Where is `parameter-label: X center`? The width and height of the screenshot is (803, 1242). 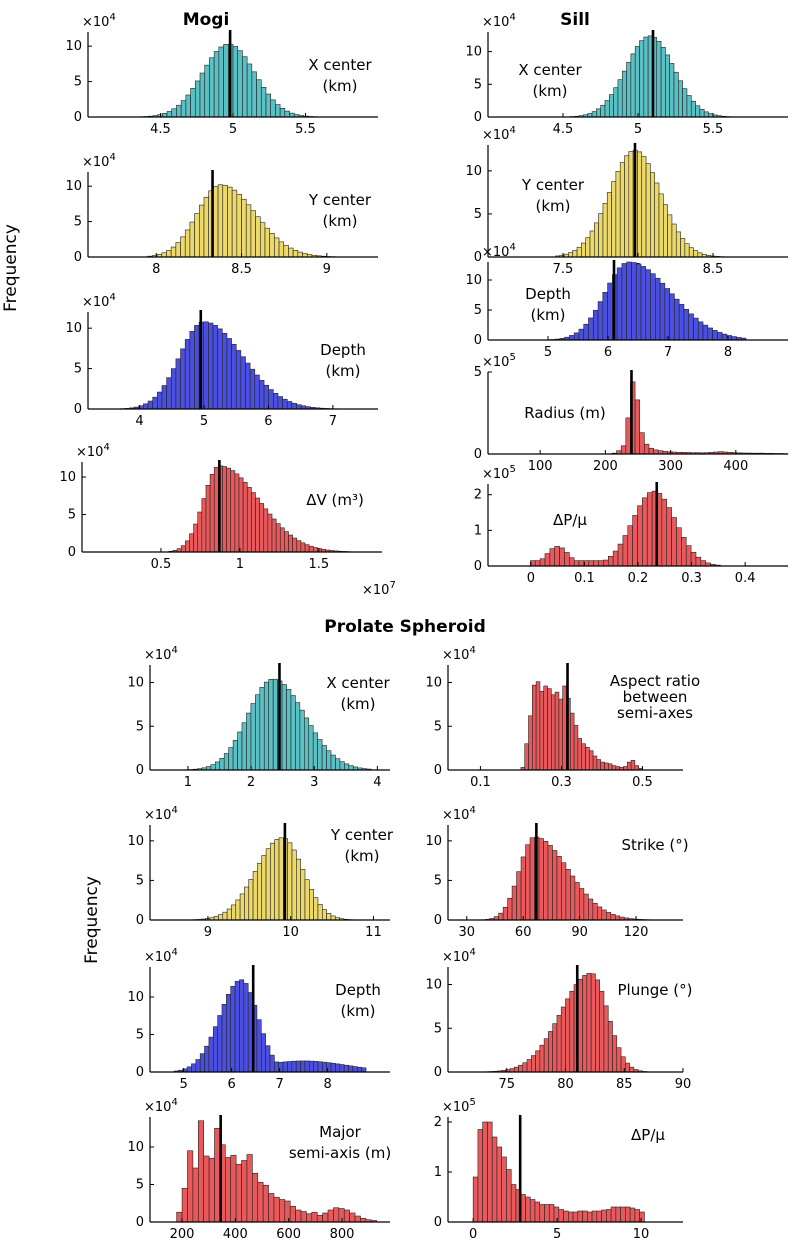 parameter-label: X center is located at coordinates (550, 70).